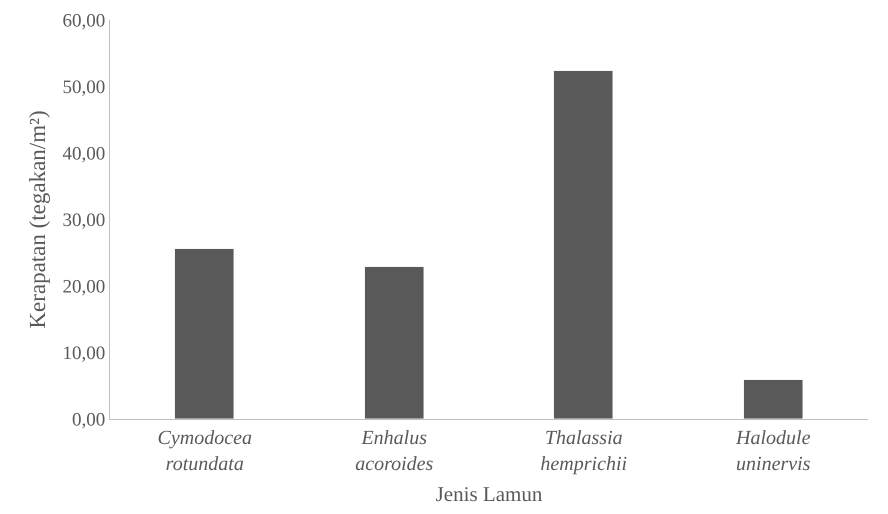  Describe the element at coordinates (394, 451) in the screenshot. I see `x-tick-label: Enhalus acoroides` at that location.